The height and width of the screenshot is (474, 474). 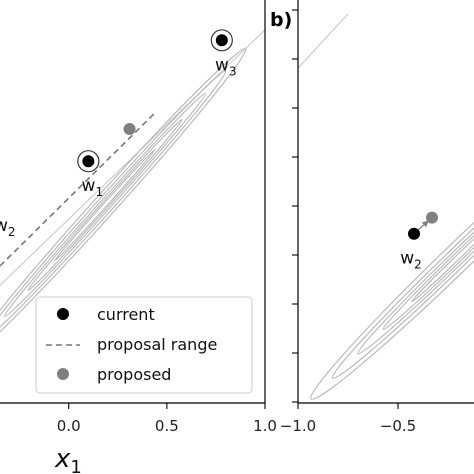 What do you see at coordinates (298, 426) in the screenshot?
I see `panel-b-x-tick-label: −1.0` at bounding box center [298, 426].